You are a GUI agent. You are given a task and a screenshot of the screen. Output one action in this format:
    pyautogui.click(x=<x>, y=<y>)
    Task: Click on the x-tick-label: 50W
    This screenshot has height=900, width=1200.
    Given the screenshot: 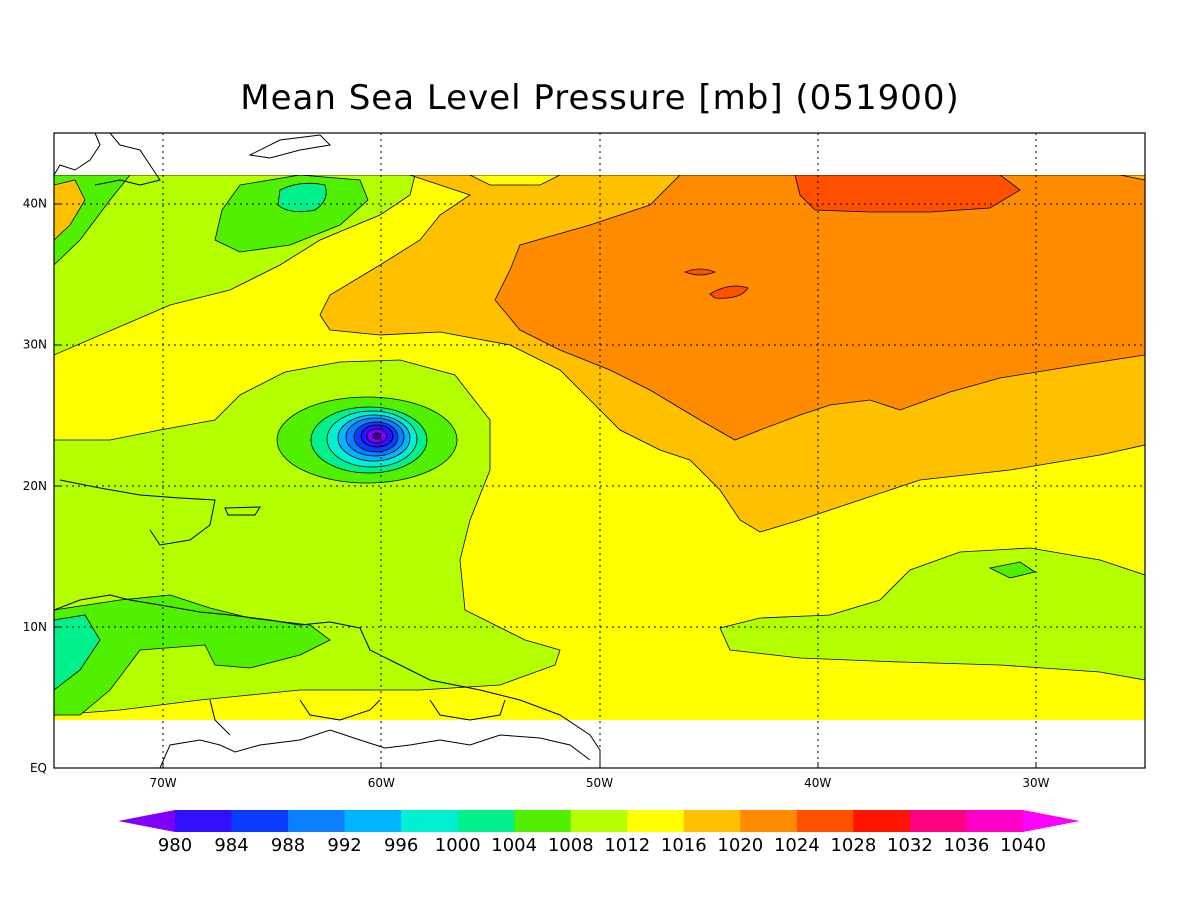 What is the action you would take?
    pyautogui.click(x=599, y=783)
    